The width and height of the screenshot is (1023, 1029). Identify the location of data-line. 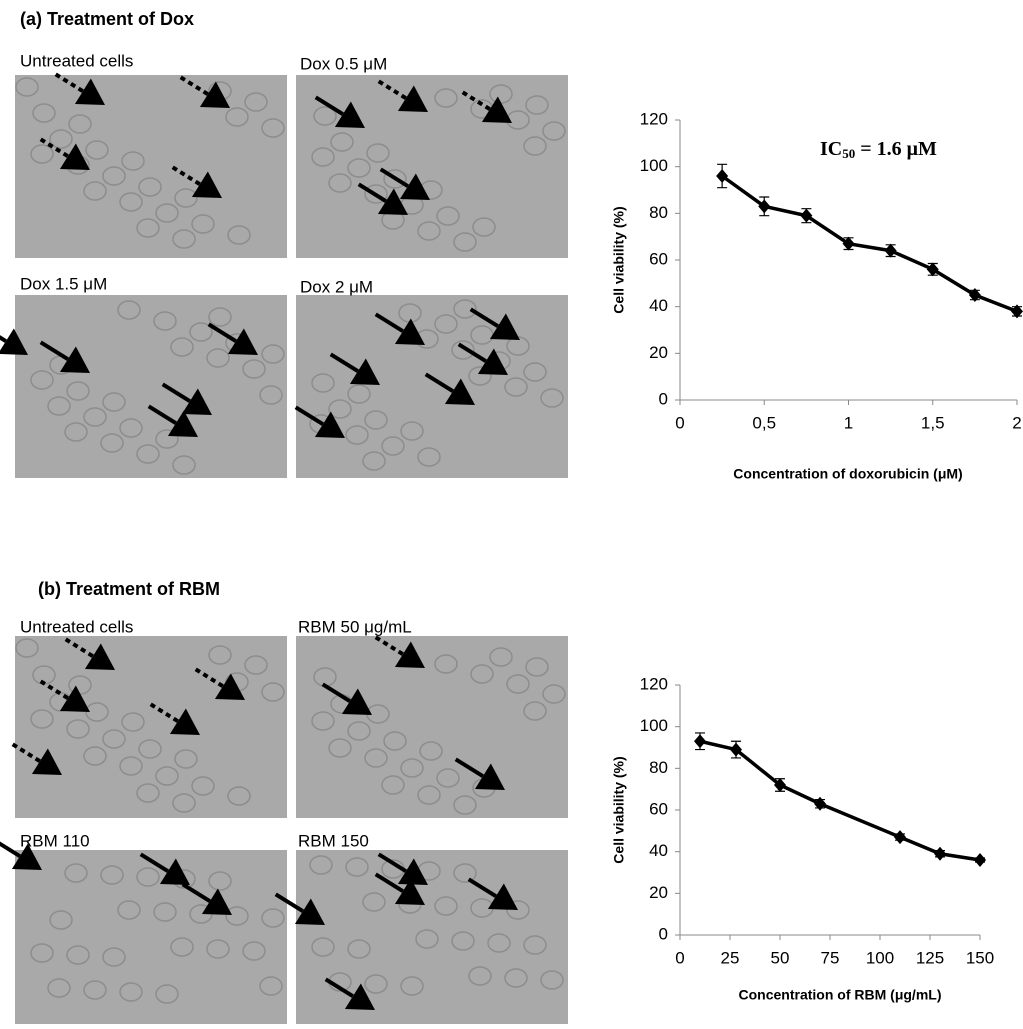
(869, 243).